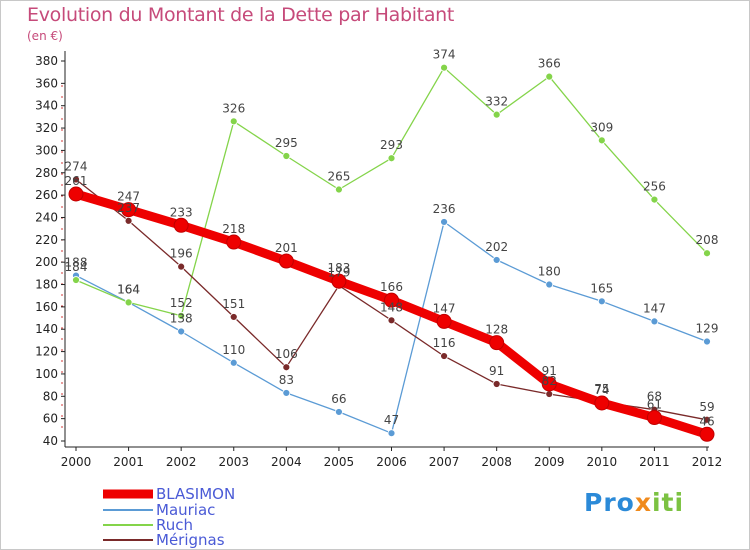  What do you see at coordinates (76, 462) in the screenshot?
I see `x-tick-label: 2000` at bounding box center [76, 462].